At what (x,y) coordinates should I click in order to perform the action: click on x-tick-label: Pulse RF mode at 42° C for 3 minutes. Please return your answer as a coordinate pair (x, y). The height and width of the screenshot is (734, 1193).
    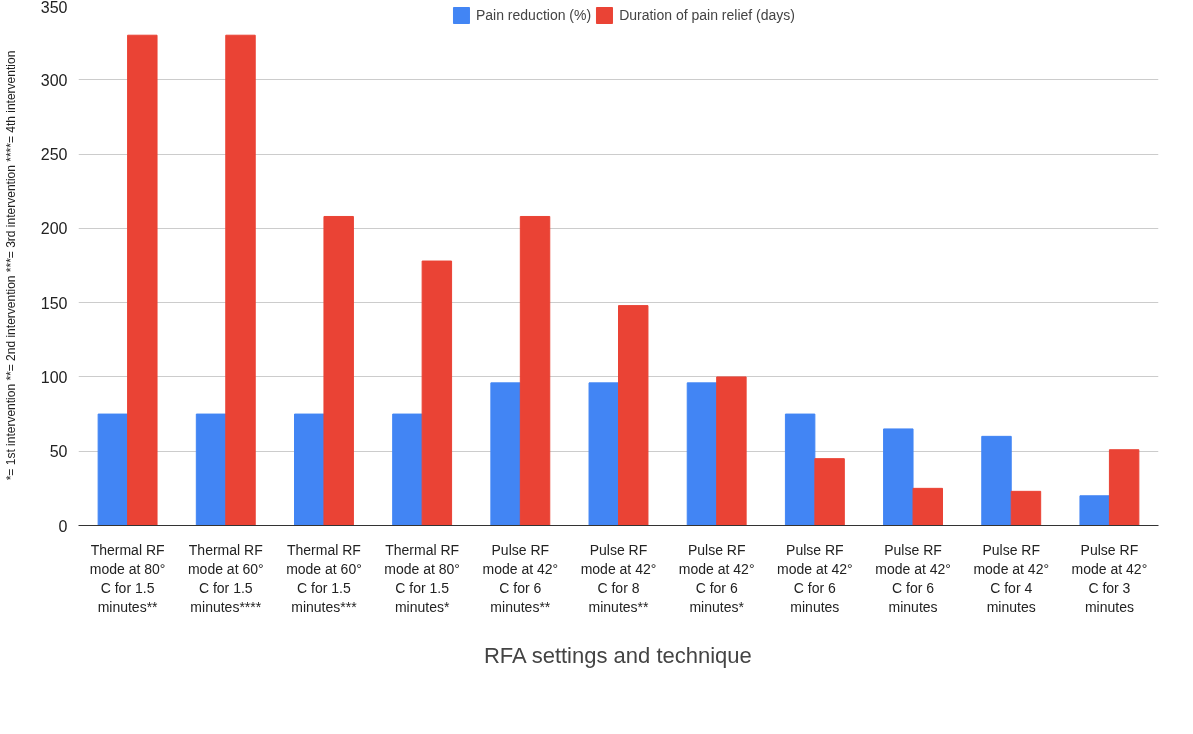
    Looking at the image, I should click on (1109, 578).